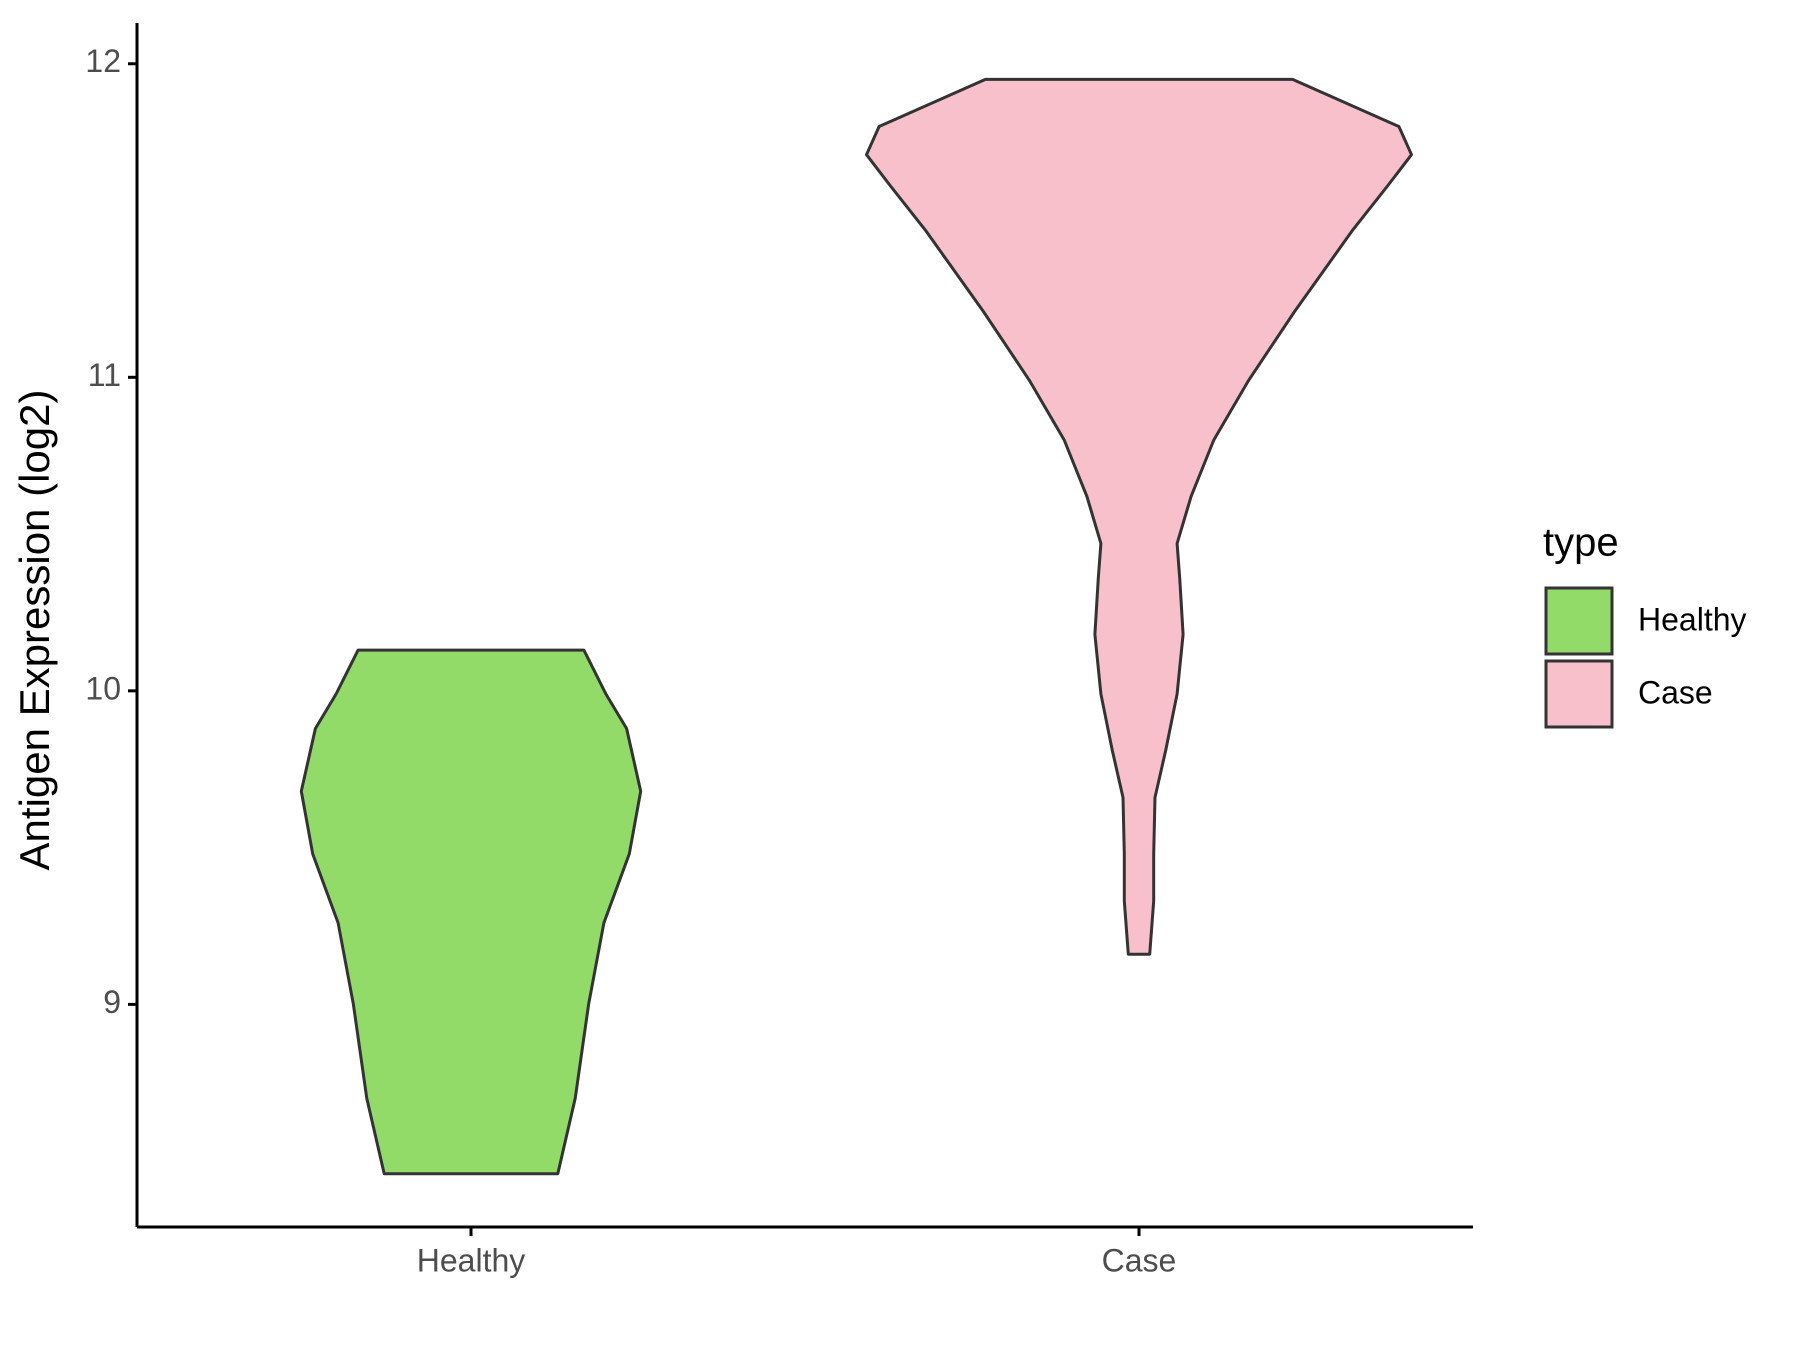  What do you see at coordinates (1581, 543) in the screenshot?
I see `legend-title: type` at bounding box center [1581, 543].